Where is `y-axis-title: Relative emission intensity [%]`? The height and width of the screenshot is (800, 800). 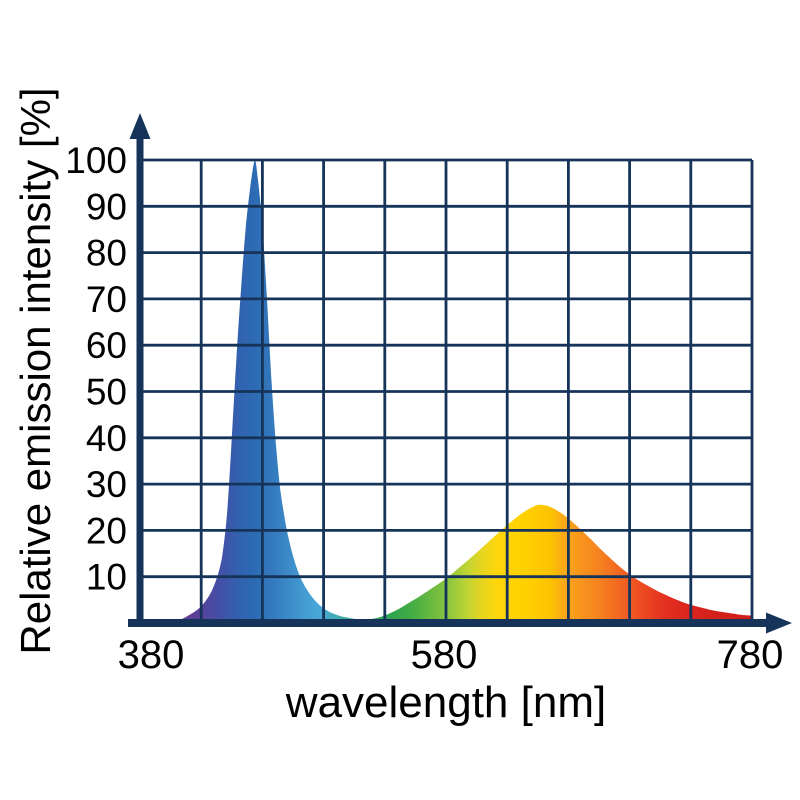 y-axis-title: Relative emission intensity [%] is located at coordinates (35, 371).